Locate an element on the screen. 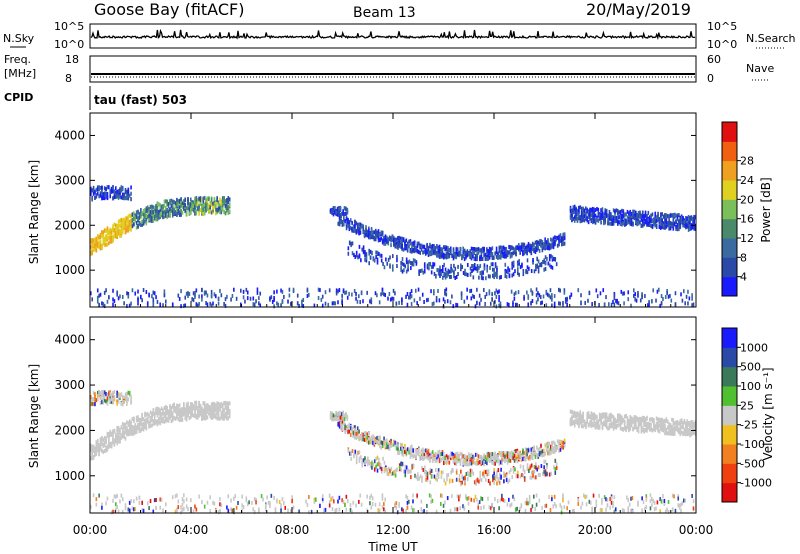 This screenshot has height=554, width=800. power-colorbar-tick-label: 24 is located at coordinates (747, 180).